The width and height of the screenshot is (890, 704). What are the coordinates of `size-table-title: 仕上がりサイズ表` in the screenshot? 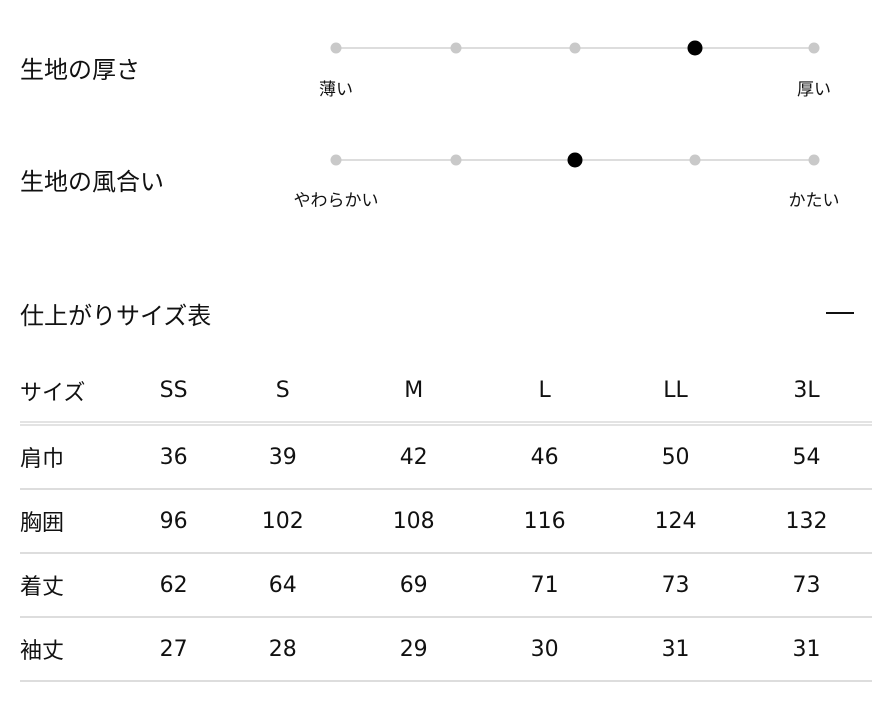 It's located at (116, 316).